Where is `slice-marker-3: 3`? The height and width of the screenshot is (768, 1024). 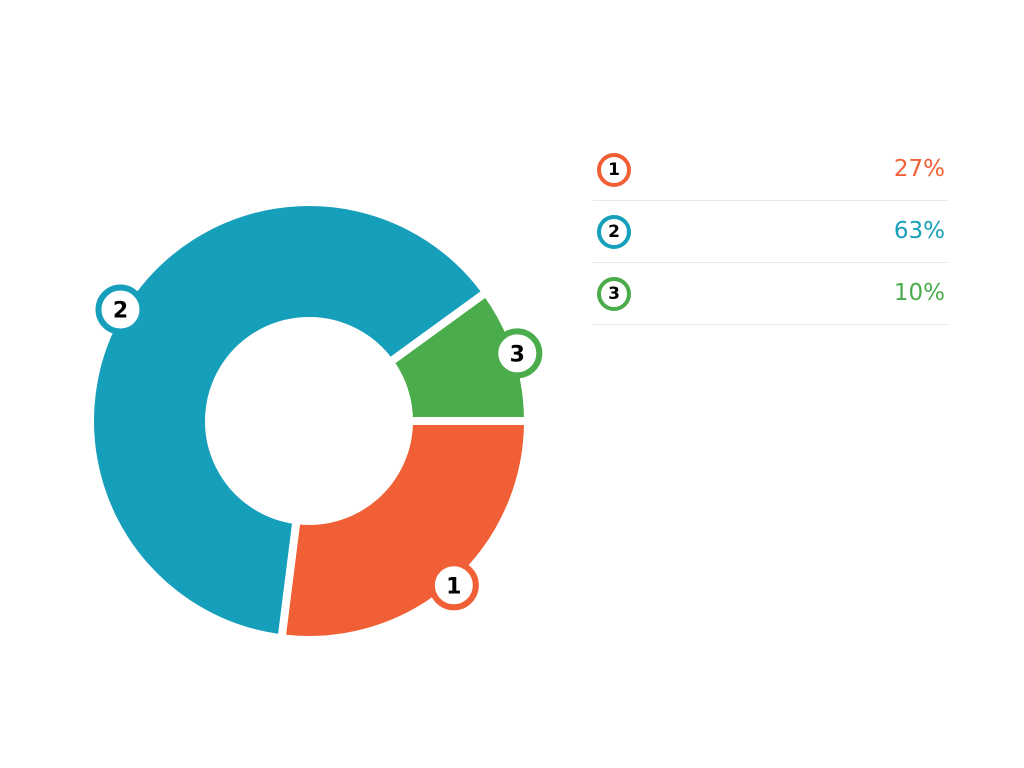 slice-marker-3: 3 is located at coordinates (517, 353).